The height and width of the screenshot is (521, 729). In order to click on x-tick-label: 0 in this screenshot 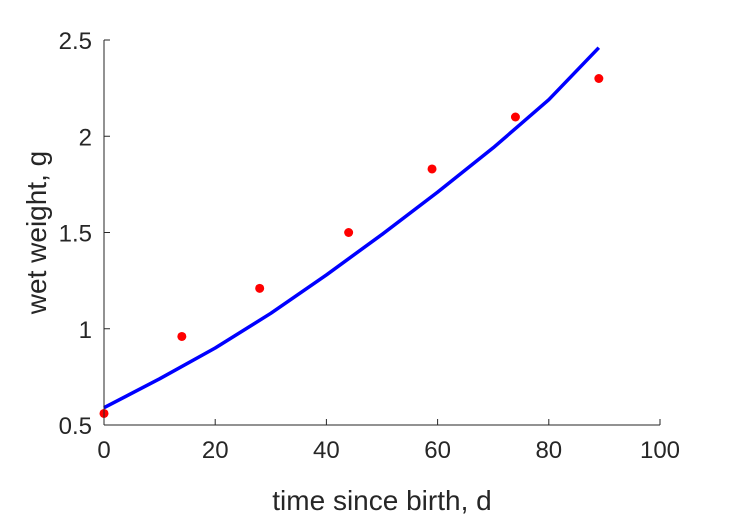, I will do `click(103, 450)`.